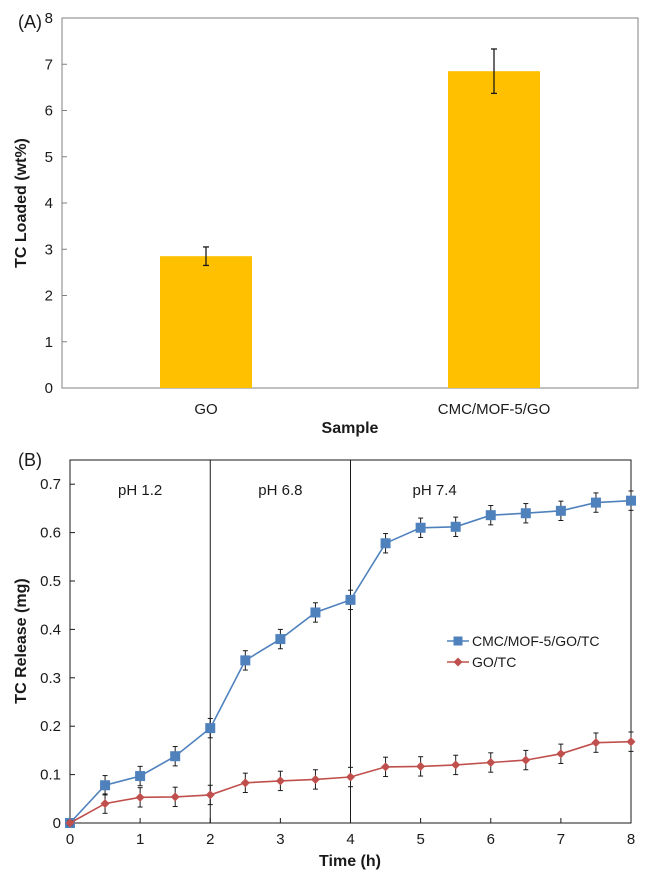  What do you see at coordinates (49, 296) in the screenshot?
I see `y-tick-label: 2` at bounding box center [49, 296].